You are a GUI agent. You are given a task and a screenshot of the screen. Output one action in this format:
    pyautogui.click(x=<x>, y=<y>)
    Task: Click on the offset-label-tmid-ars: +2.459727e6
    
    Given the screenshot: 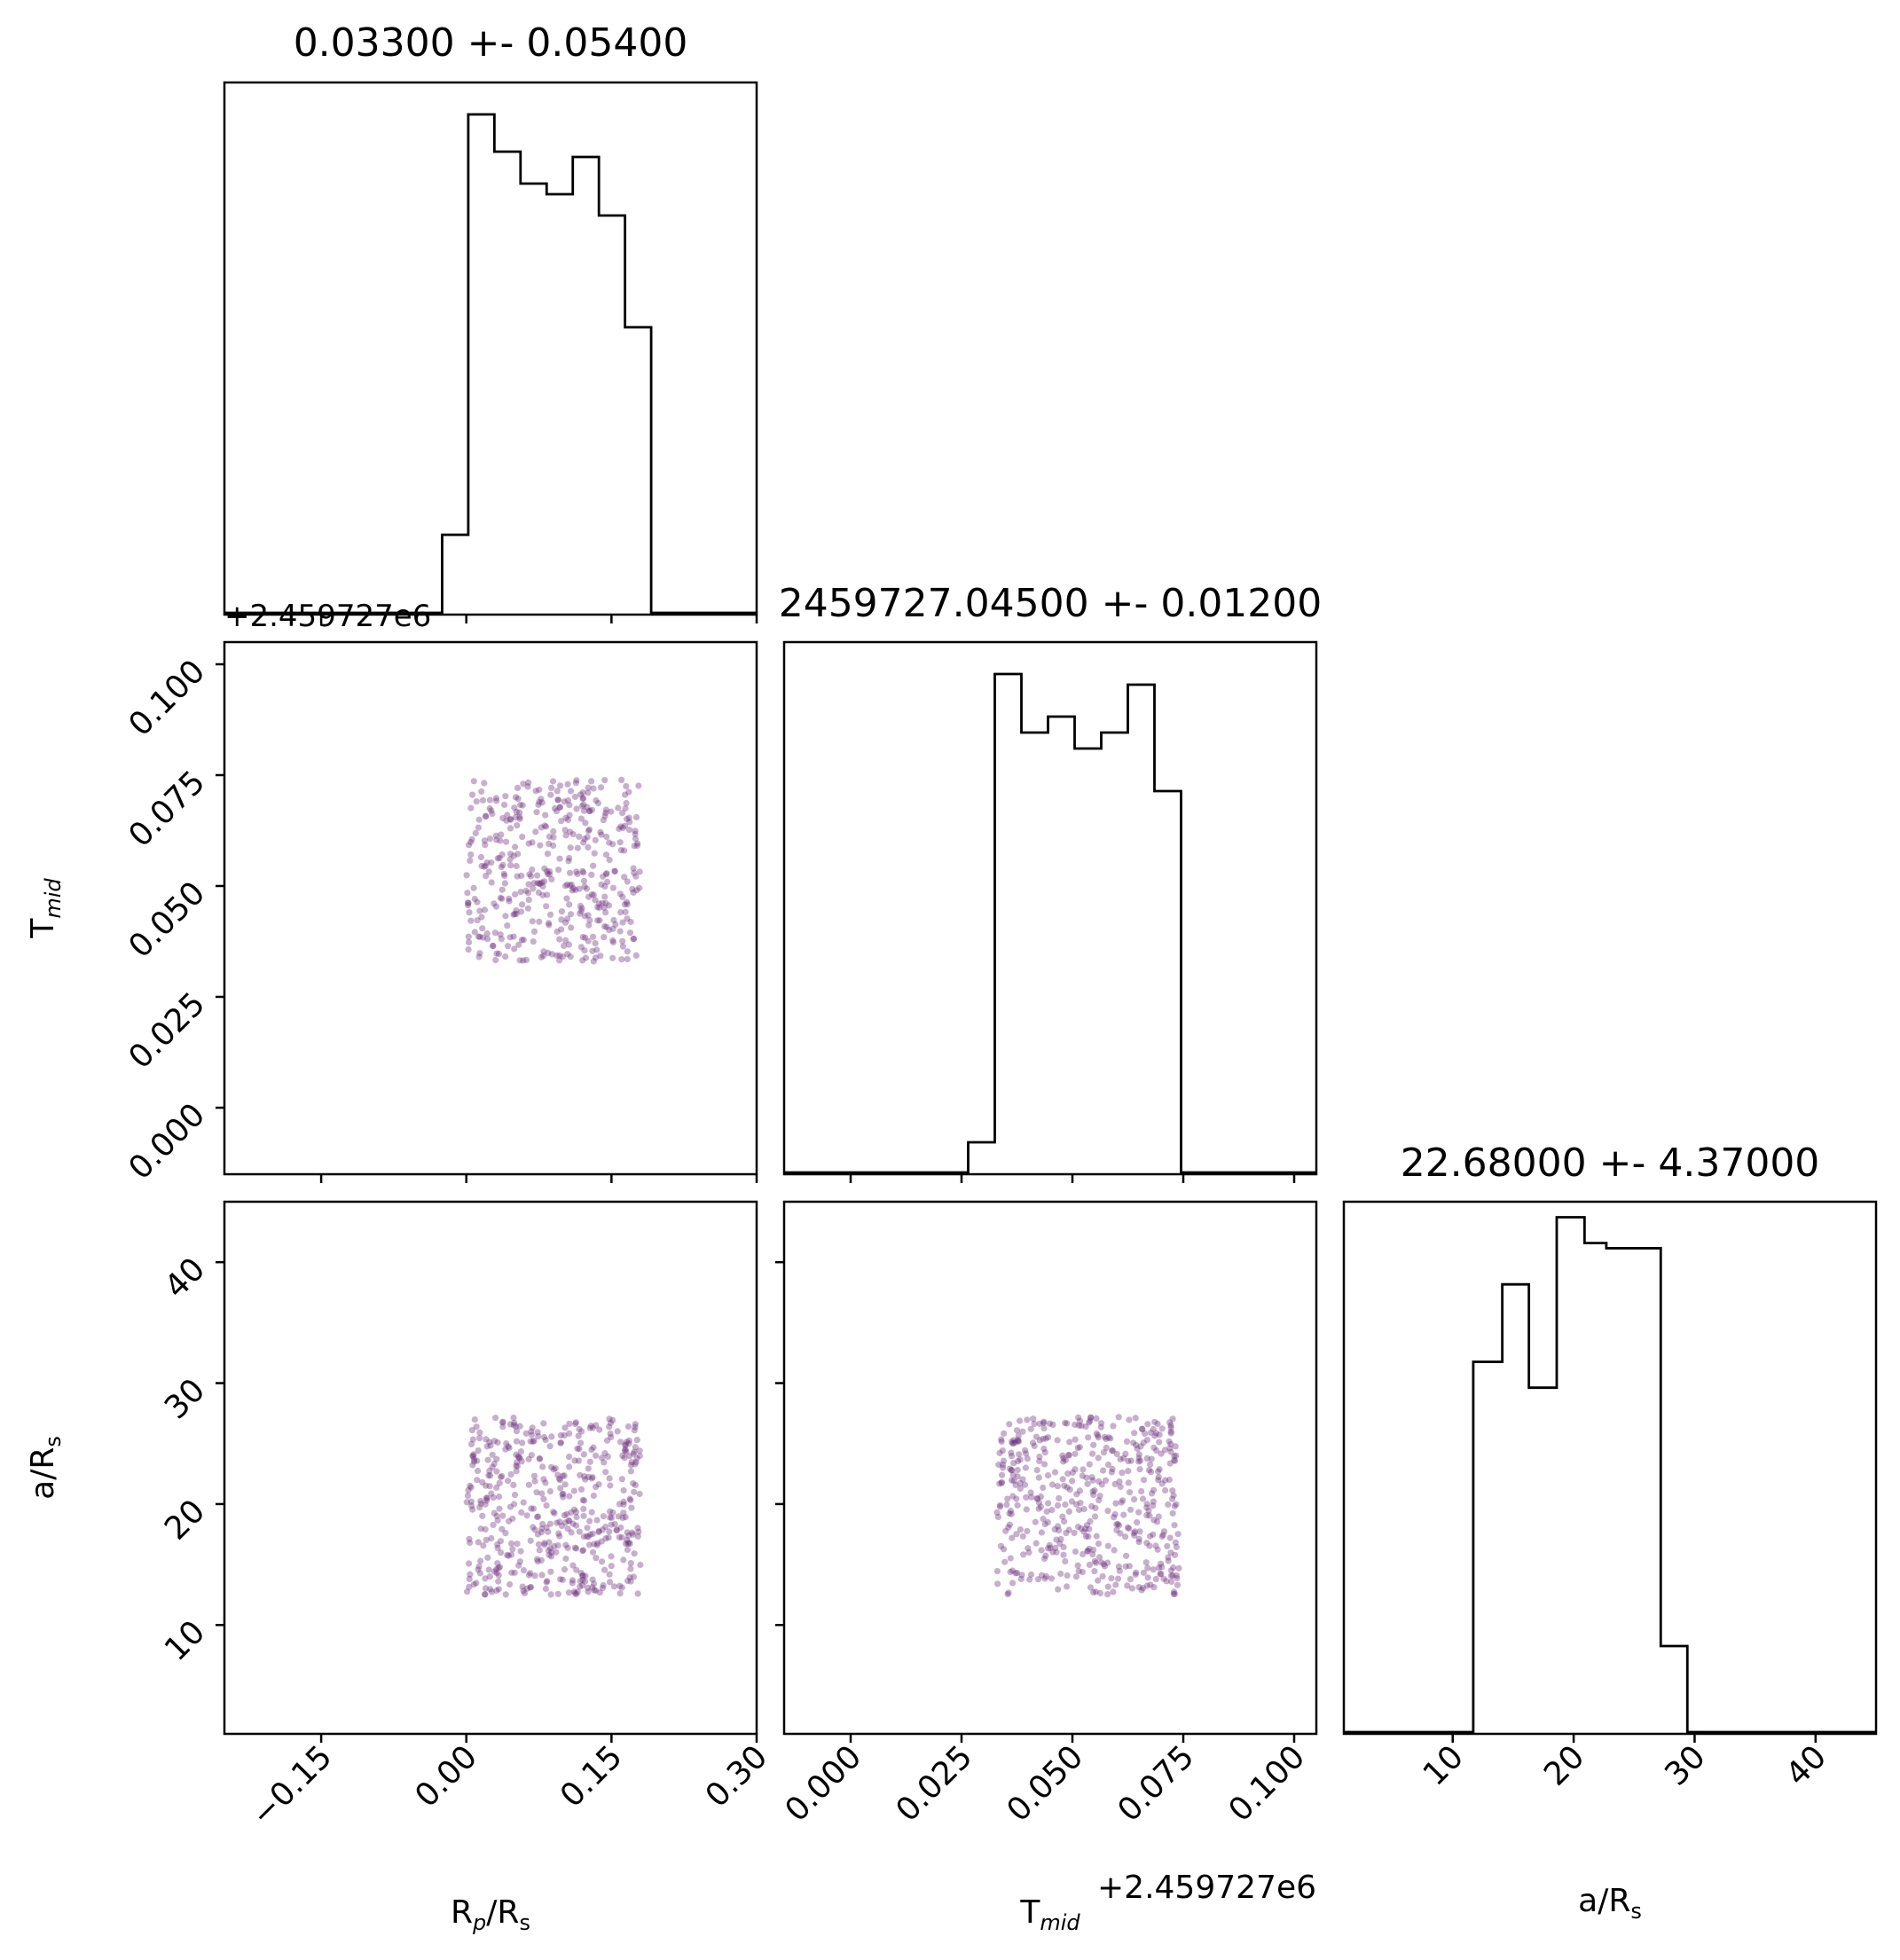 What is the action you would take?
    pyautogui.click(x=1206, y=1888)
    